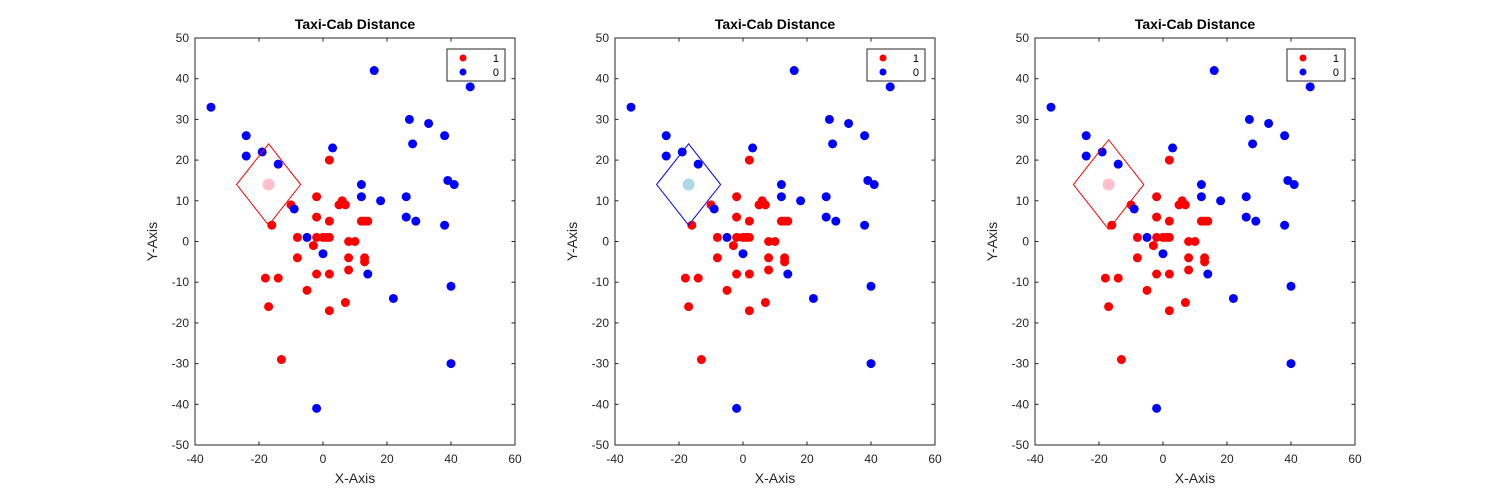  I want to click on legend: 10, so click(1316, 65).